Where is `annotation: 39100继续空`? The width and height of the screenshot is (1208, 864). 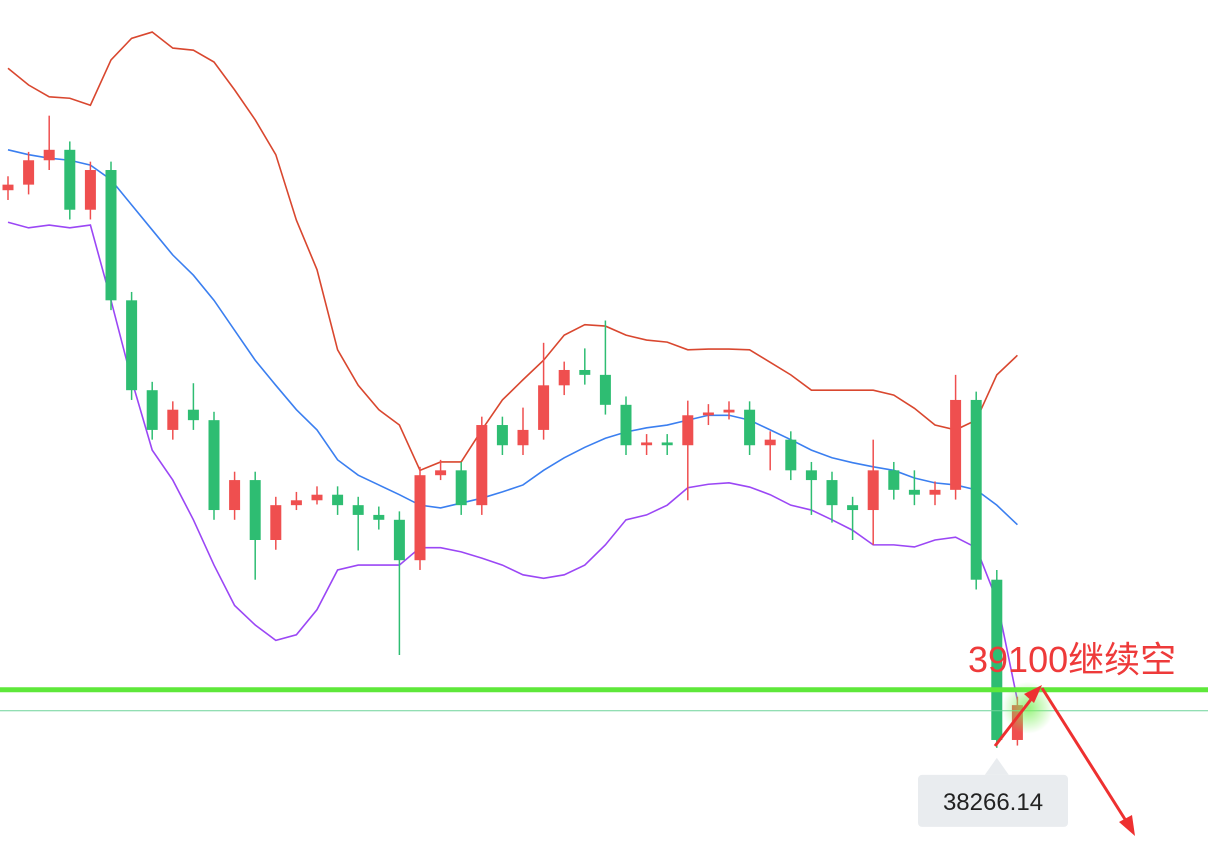 annotation: 39100继续空 is located at coordinates (1072, 659).